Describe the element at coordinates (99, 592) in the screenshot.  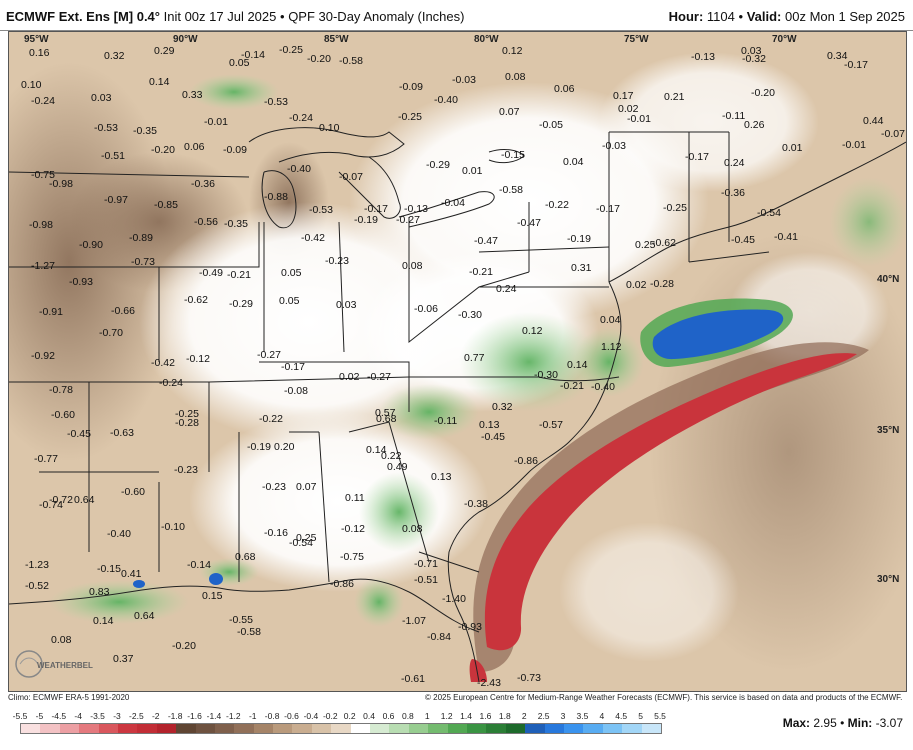
I see `anomaly-value: 0.83` at that location.